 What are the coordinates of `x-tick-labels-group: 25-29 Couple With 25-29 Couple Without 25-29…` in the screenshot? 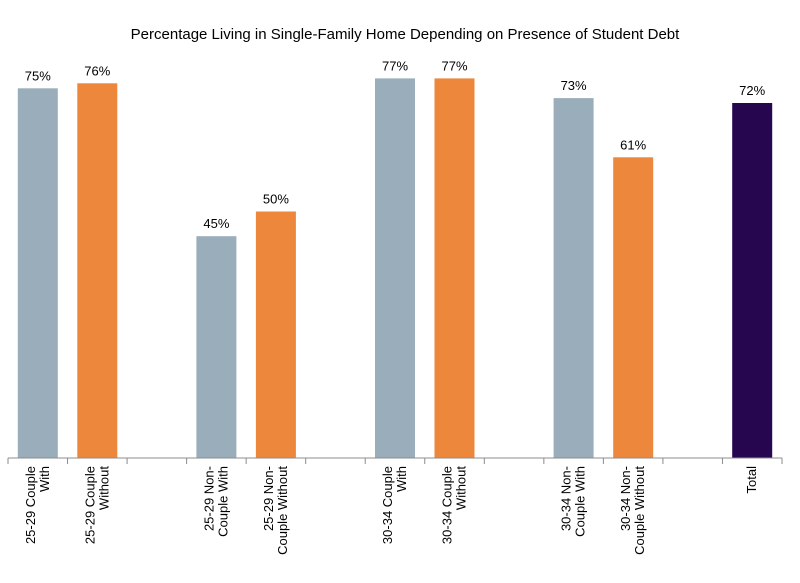 It's located at (391, 510).